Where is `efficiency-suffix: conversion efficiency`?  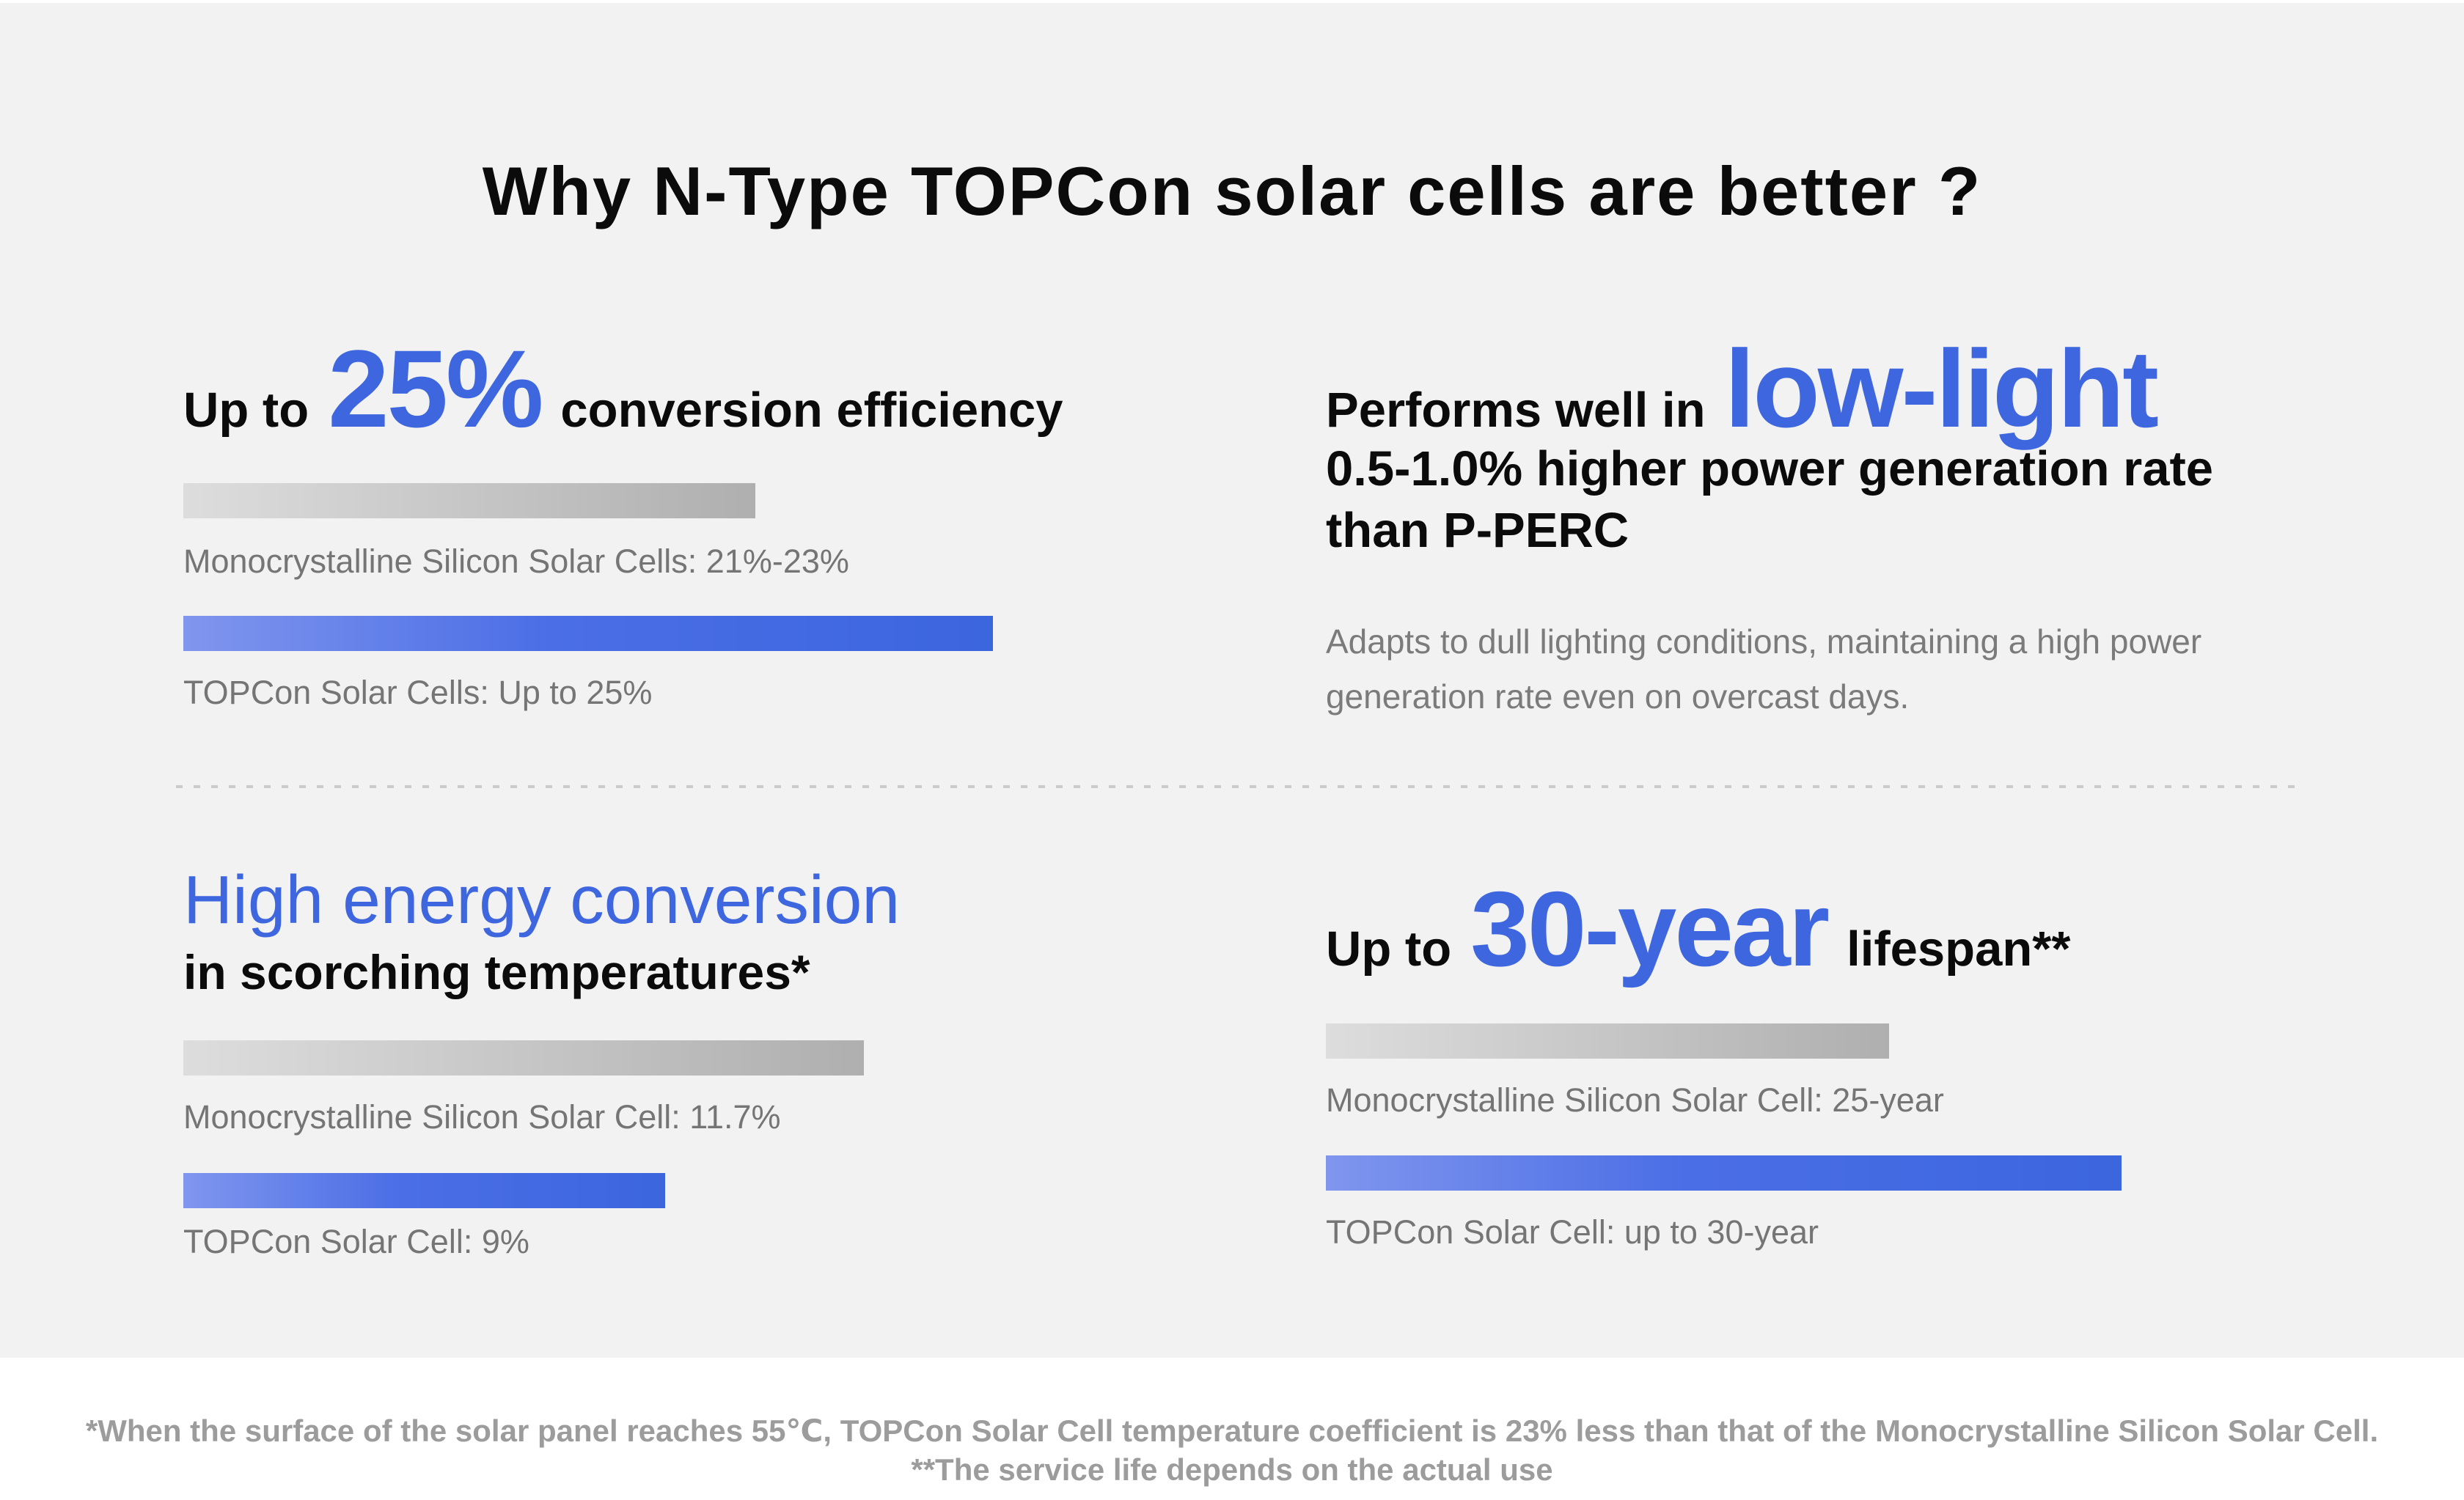
efficiency-suffix: conversion efficiency is located at coordinates (811, 410).